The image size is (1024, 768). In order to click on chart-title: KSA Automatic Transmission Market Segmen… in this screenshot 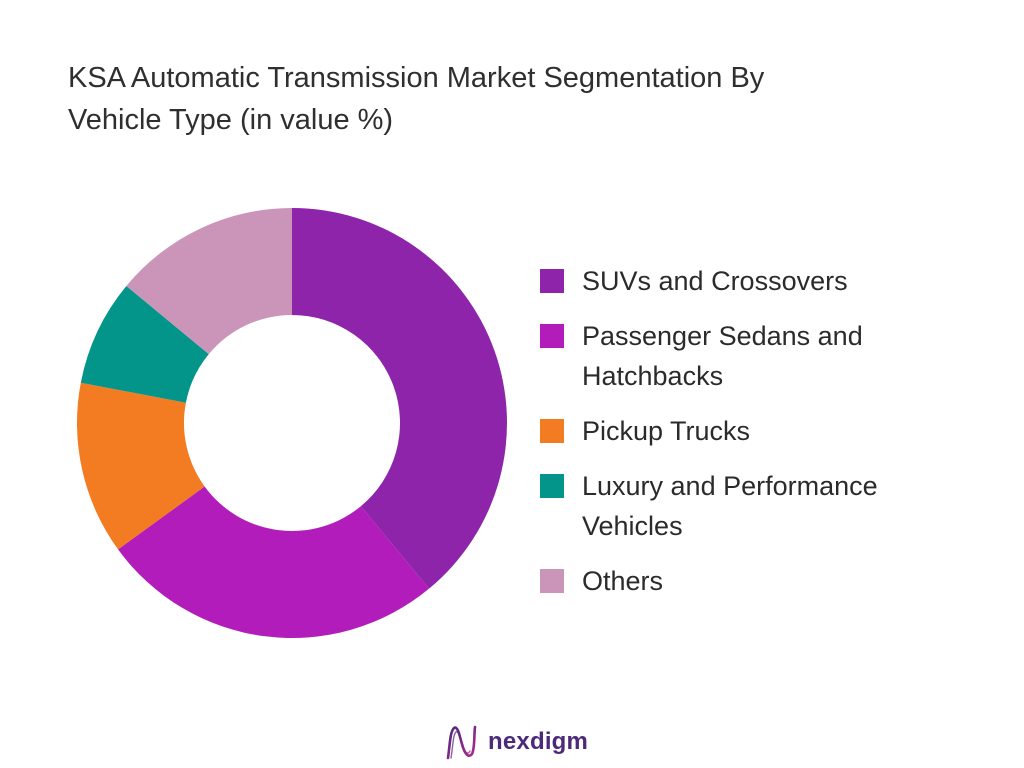, I will do `click(416, 99)`.